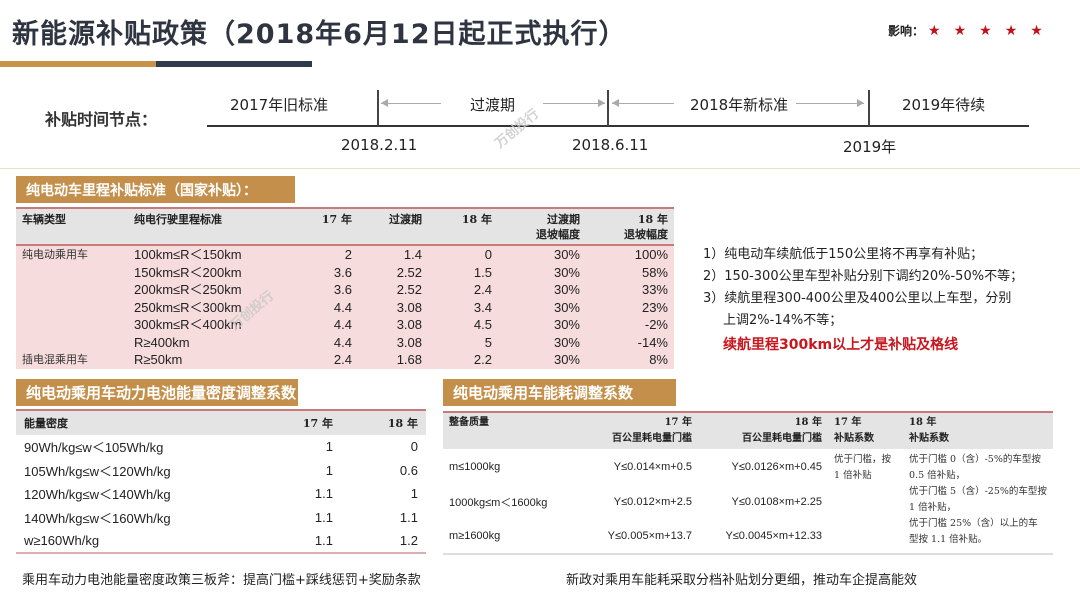  I want to click on energy-caption: 新政对乘用车能耗采取分档补贴划分更细，推动车企提高能效, so click(742, 580).